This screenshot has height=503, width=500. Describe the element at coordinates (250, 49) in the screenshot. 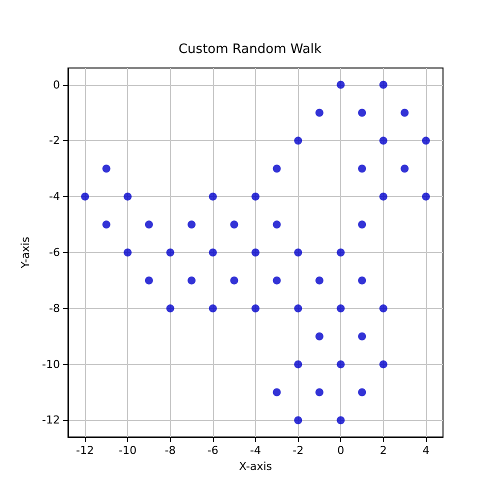

I see `chart-title: Custom Random Walk` at that location.